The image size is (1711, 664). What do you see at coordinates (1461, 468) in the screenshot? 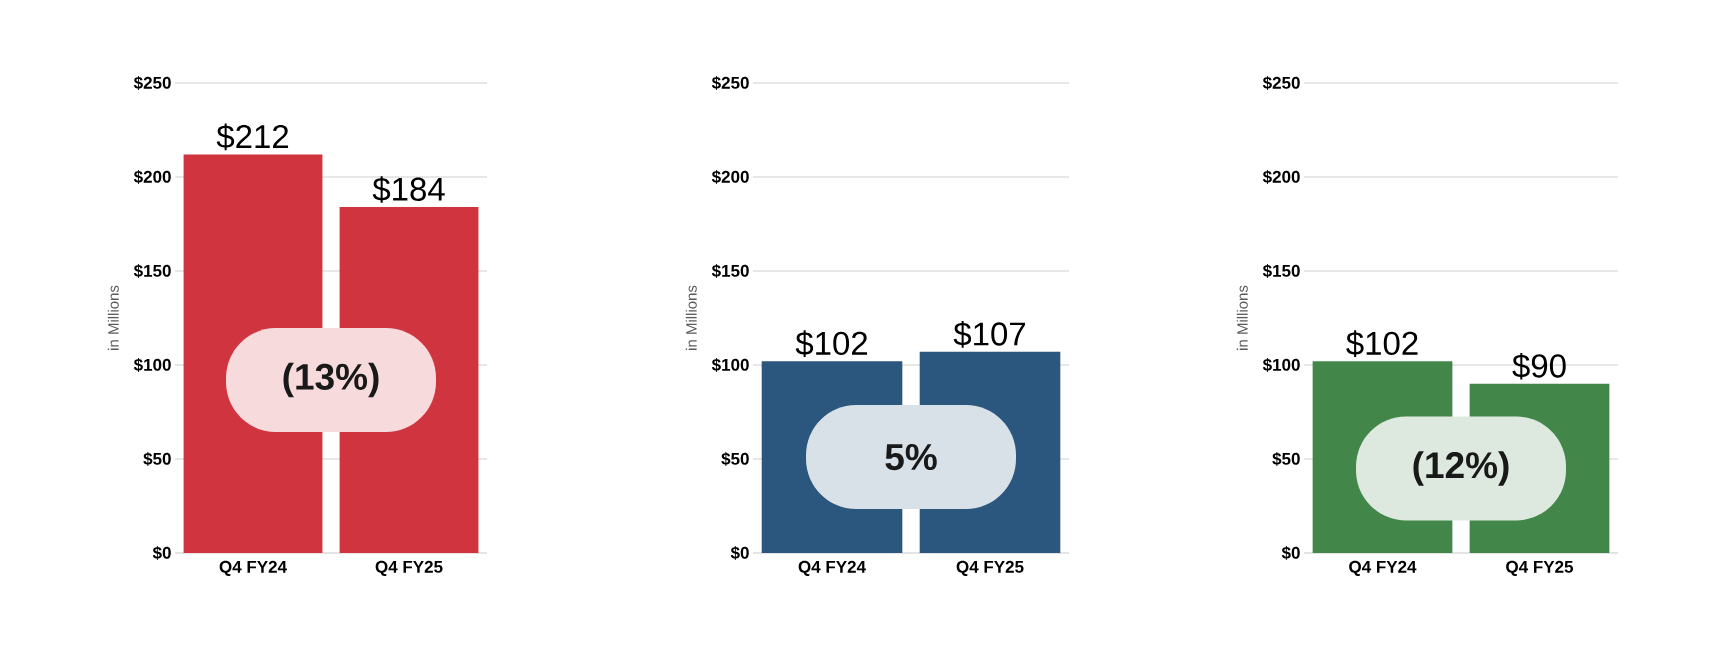
I see `annotation: (12%)` at bounding box center [1461, 468].